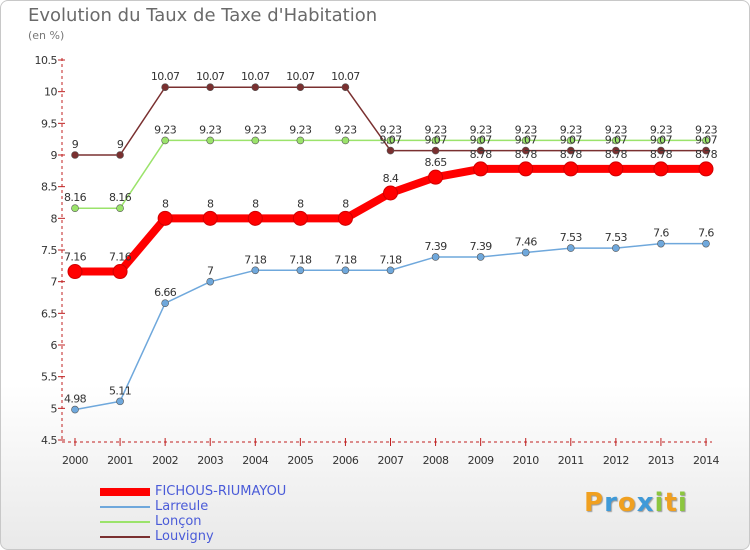  What do you see at coordinates (120, 390) in the screenshot?
I see `data-label: 5.11` at bounding box center [120, 390].